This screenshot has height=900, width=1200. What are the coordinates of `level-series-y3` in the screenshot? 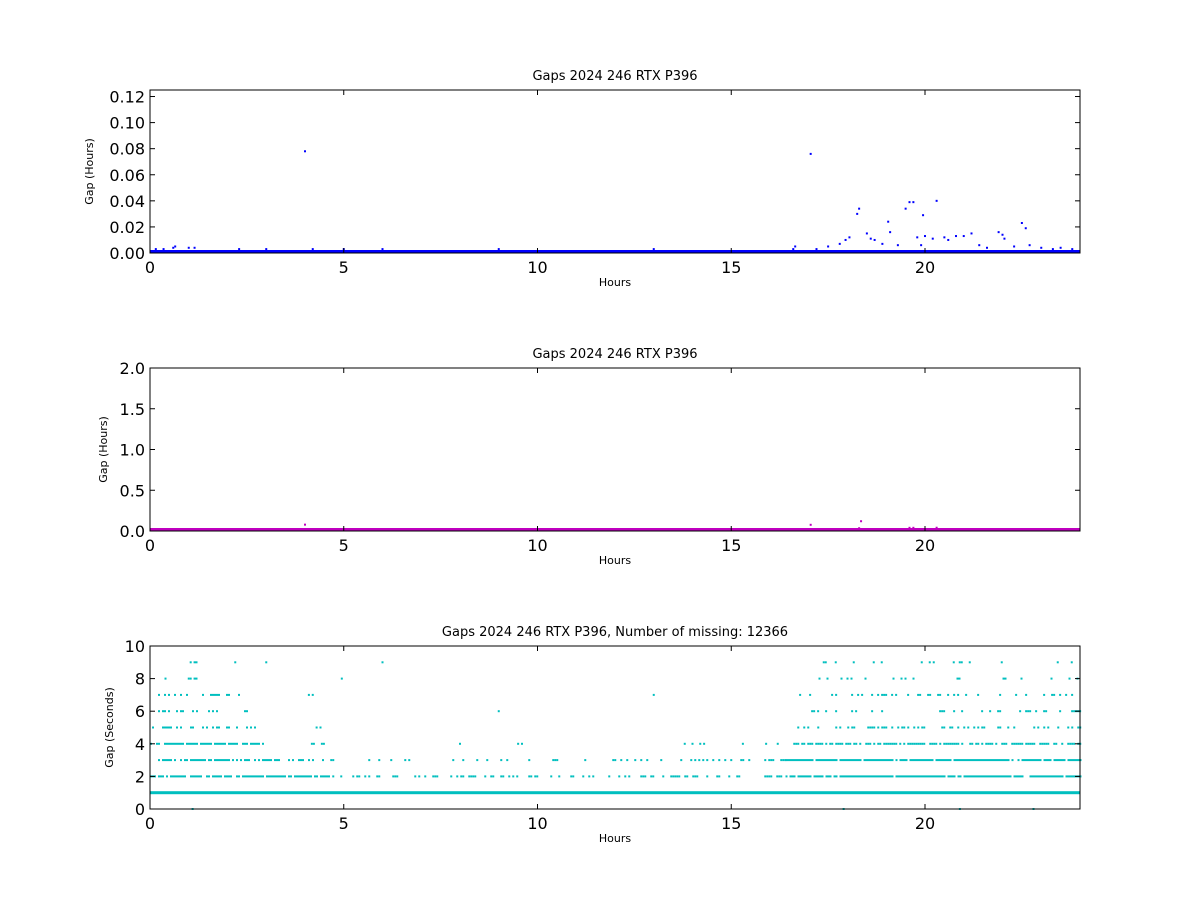 It's located at (933, 760).